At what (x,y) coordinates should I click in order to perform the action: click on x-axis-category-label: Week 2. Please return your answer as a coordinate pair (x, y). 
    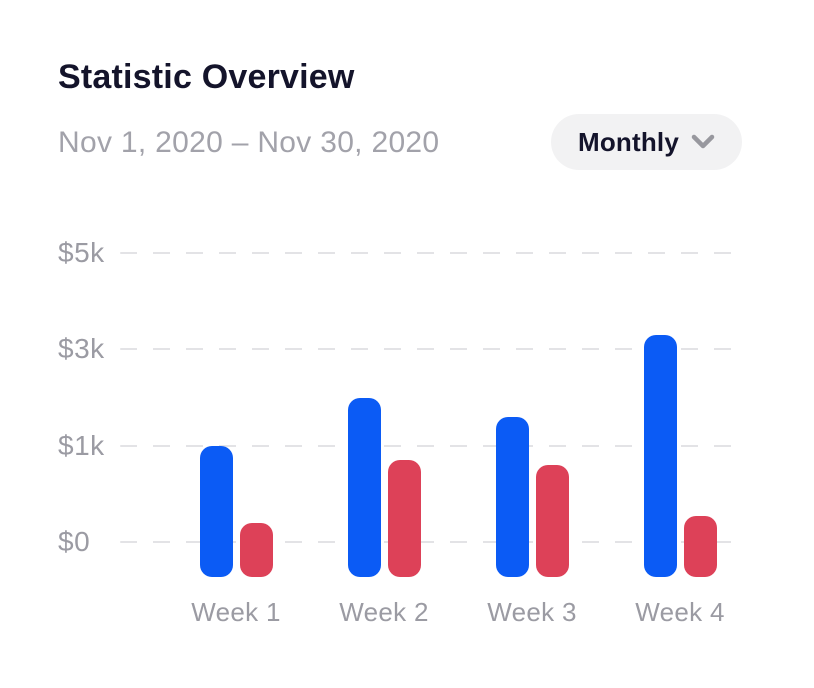
    Looking at the image, I should click on (384, 612).